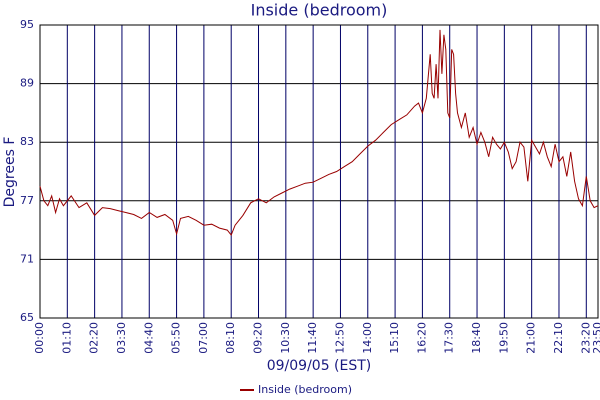 This screenshot has height=400, width=600. I want to click on x-tick-label: 17:30, so click(449, 338).